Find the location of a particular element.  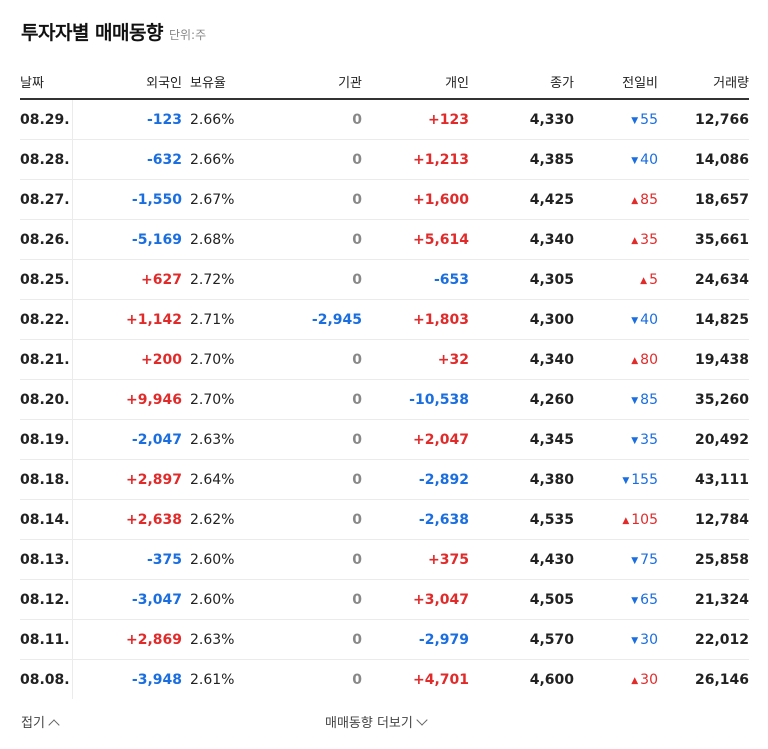

cell-close: 4,430 is located at coordinates (521, 559).